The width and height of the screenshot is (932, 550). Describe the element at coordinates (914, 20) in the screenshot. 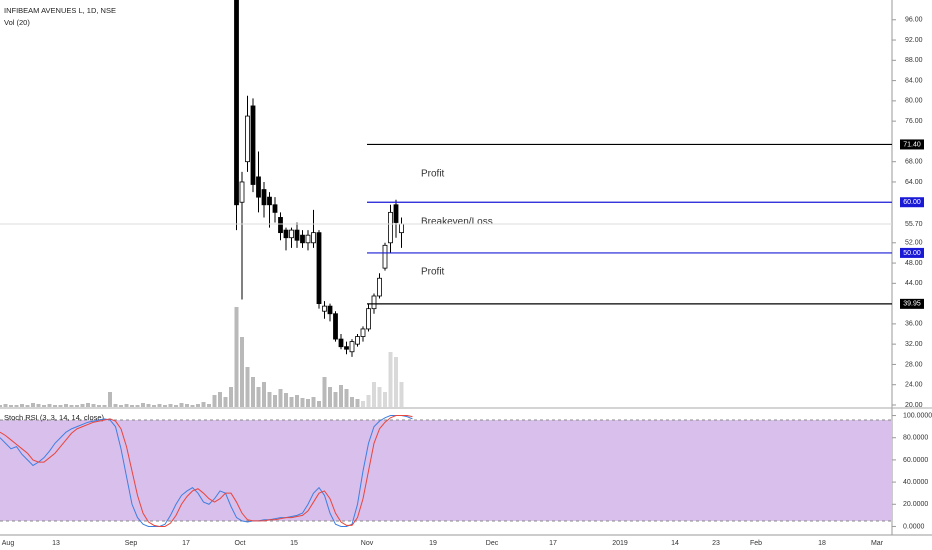

I see `y-tick-label: 96.00` at that location.